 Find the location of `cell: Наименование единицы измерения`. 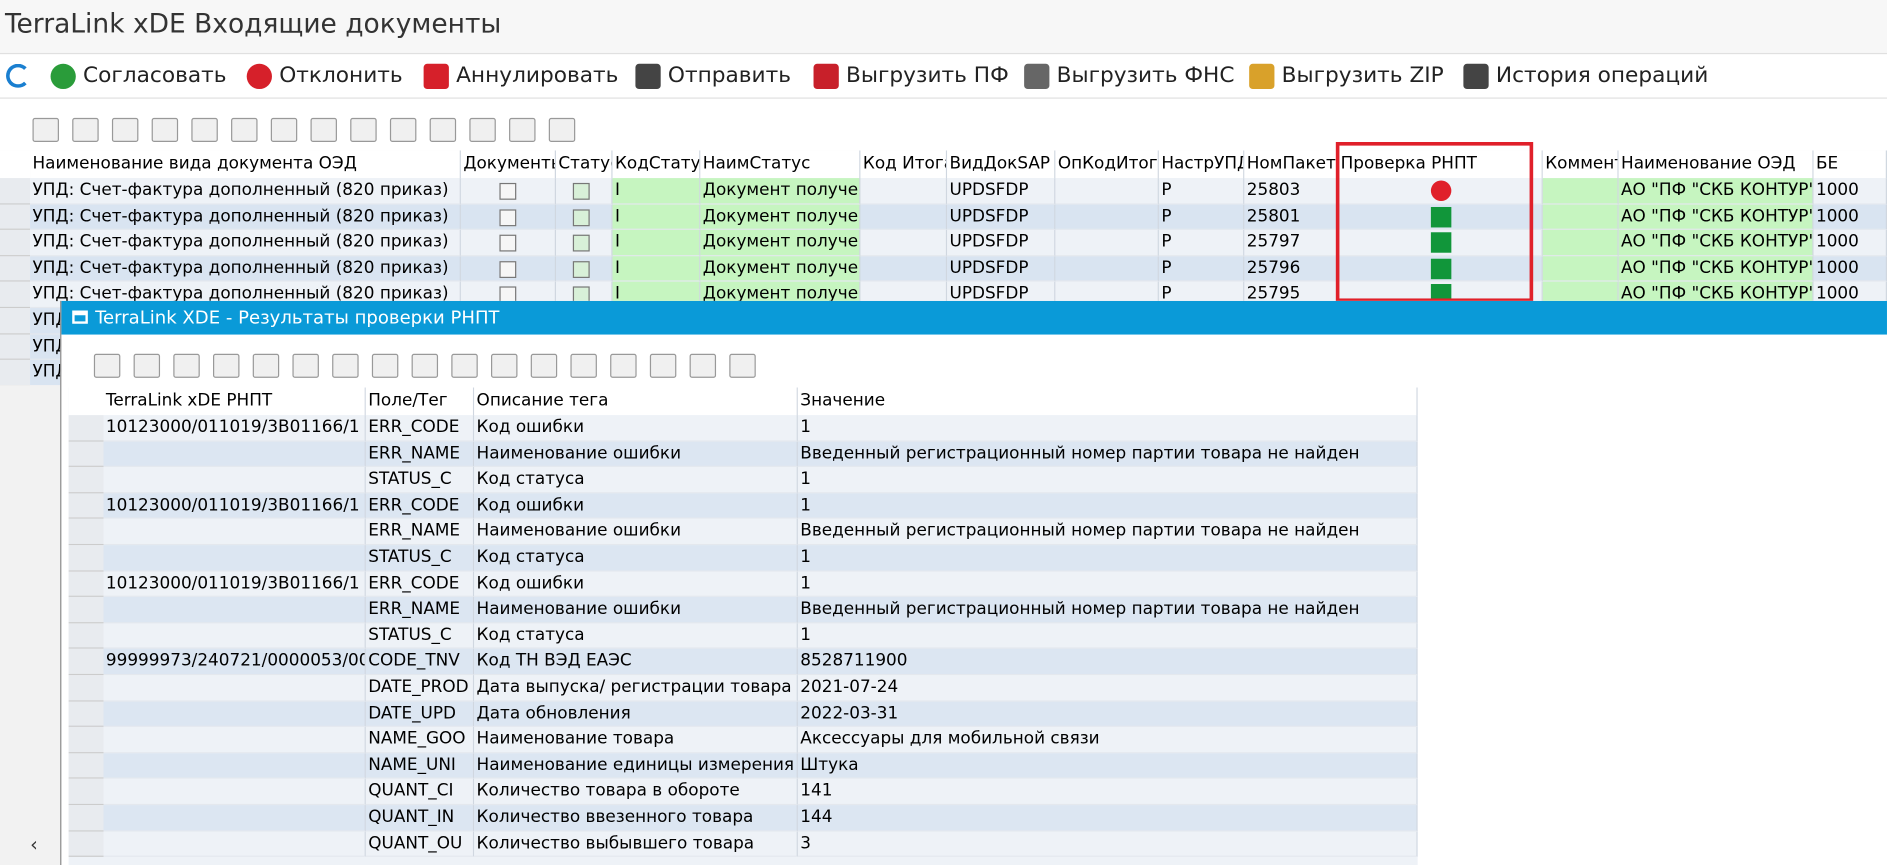

cell: Наименование единицы измерения is located at coordinates (636, 766).